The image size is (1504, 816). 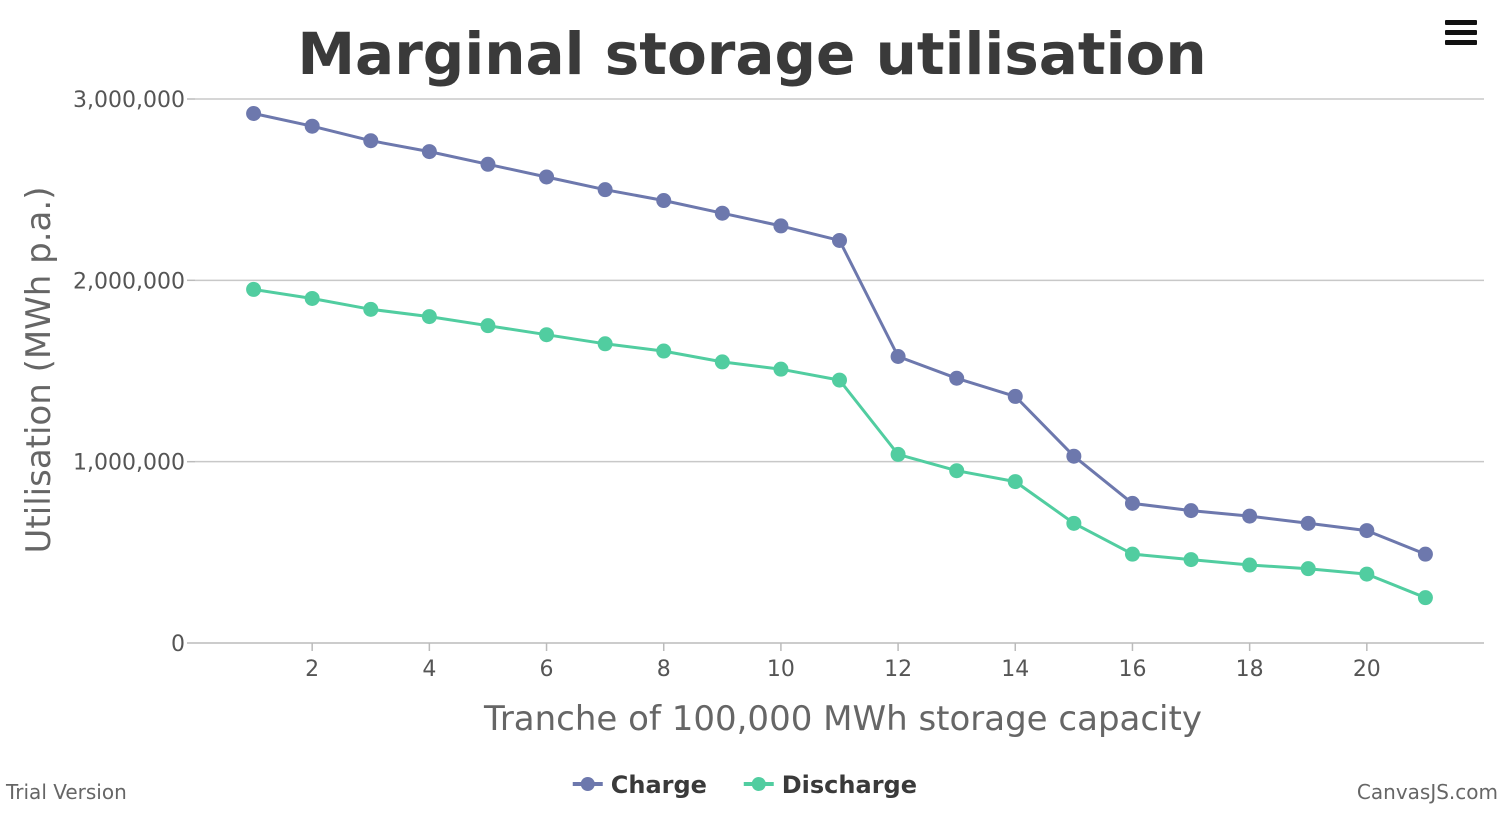 What do you see at coordinates (781, 669) in the screenshot?
I see `x-tick-label: 10` at bounding box center [781, 669].